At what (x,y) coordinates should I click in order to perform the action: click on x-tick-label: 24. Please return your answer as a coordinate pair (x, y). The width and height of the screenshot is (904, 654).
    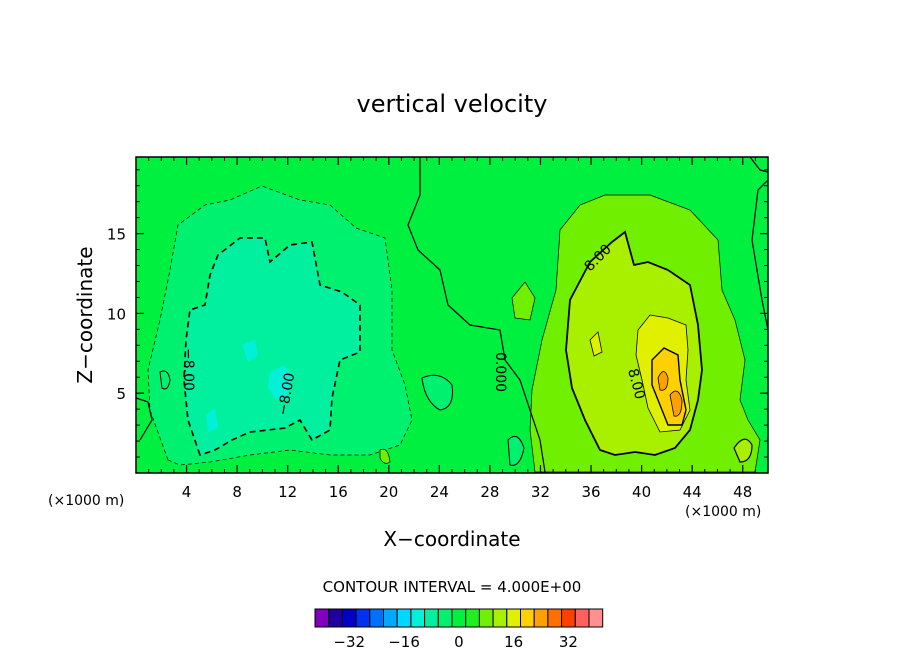
    Looking at the image, I should click on (439, 492).